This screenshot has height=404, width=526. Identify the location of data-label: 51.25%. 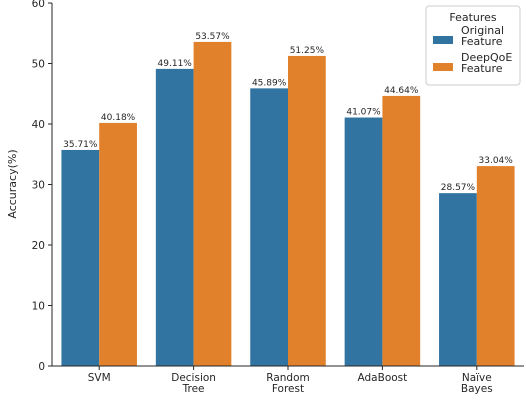
(307, 51).